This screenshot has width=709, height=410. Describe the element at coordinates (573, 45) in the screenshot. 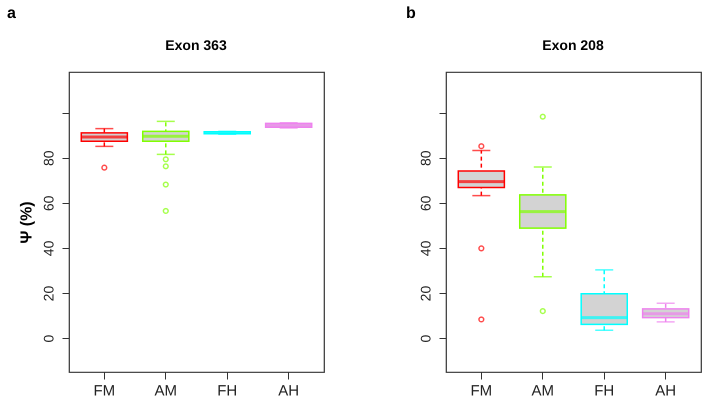

I see `chart-title: Exon 208` at that location.